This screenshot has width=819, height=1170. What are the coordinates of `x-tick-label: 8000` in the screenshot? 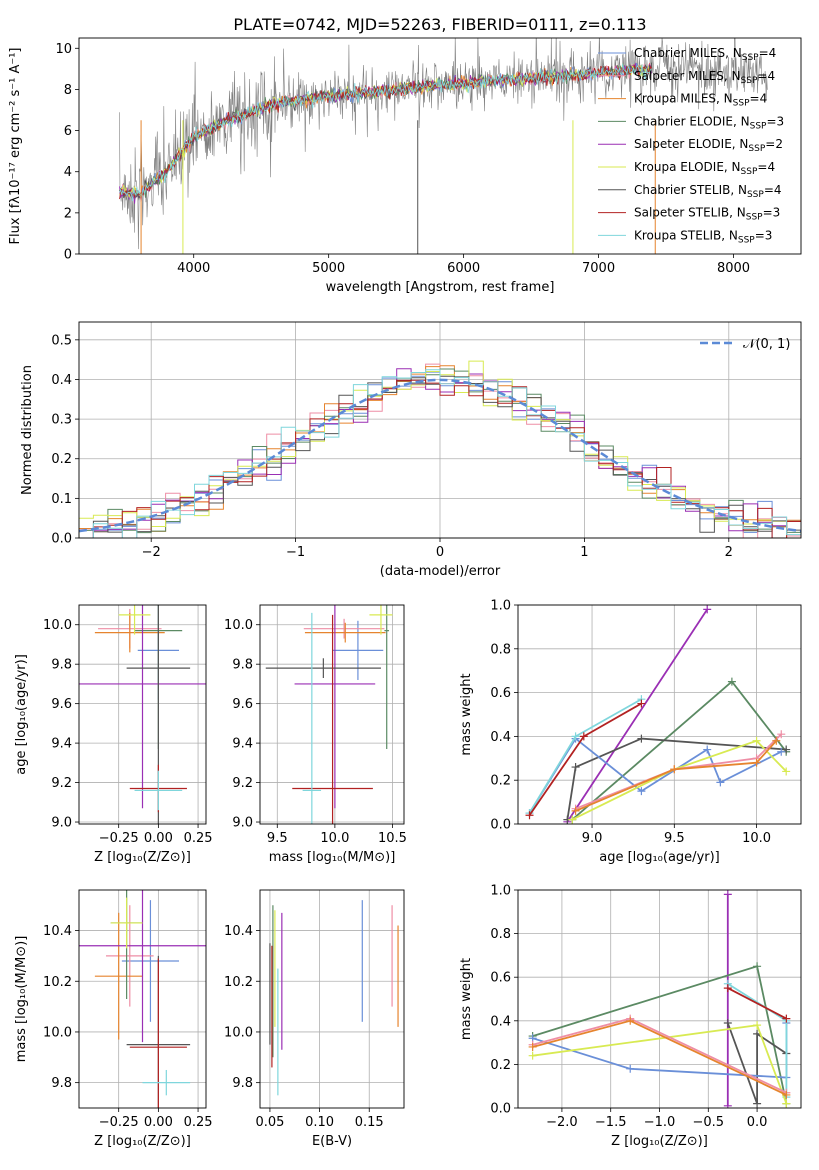 It's located at (733, 268).